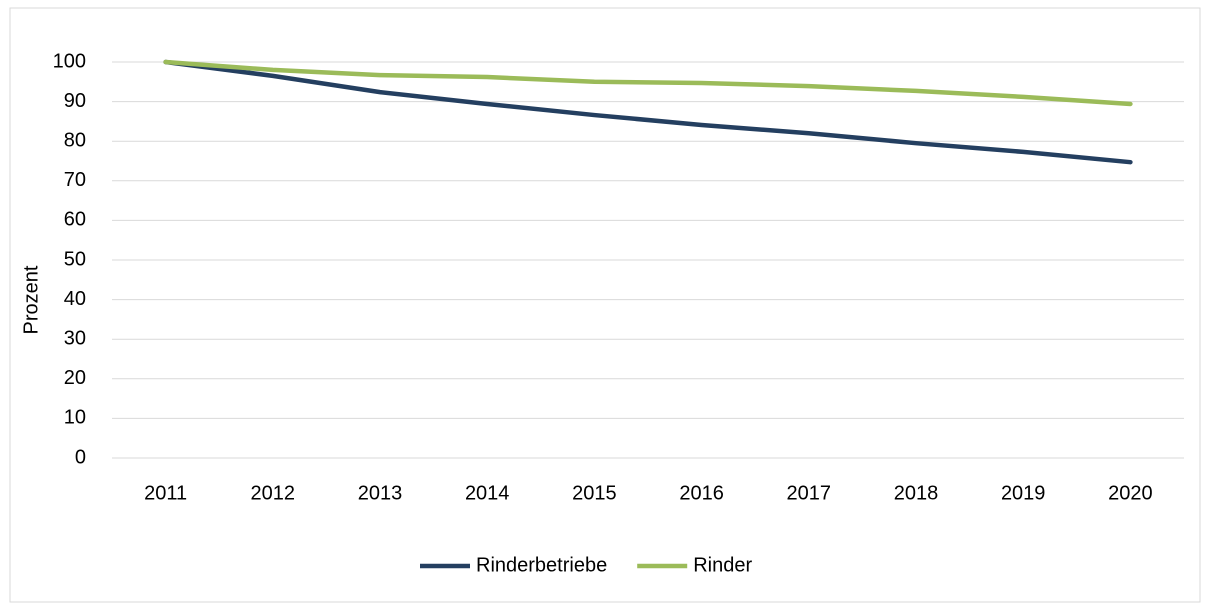  Describe the element at coordinates (701, 493) in the screenshot. I see `x-tick-label: 2016` at that location.